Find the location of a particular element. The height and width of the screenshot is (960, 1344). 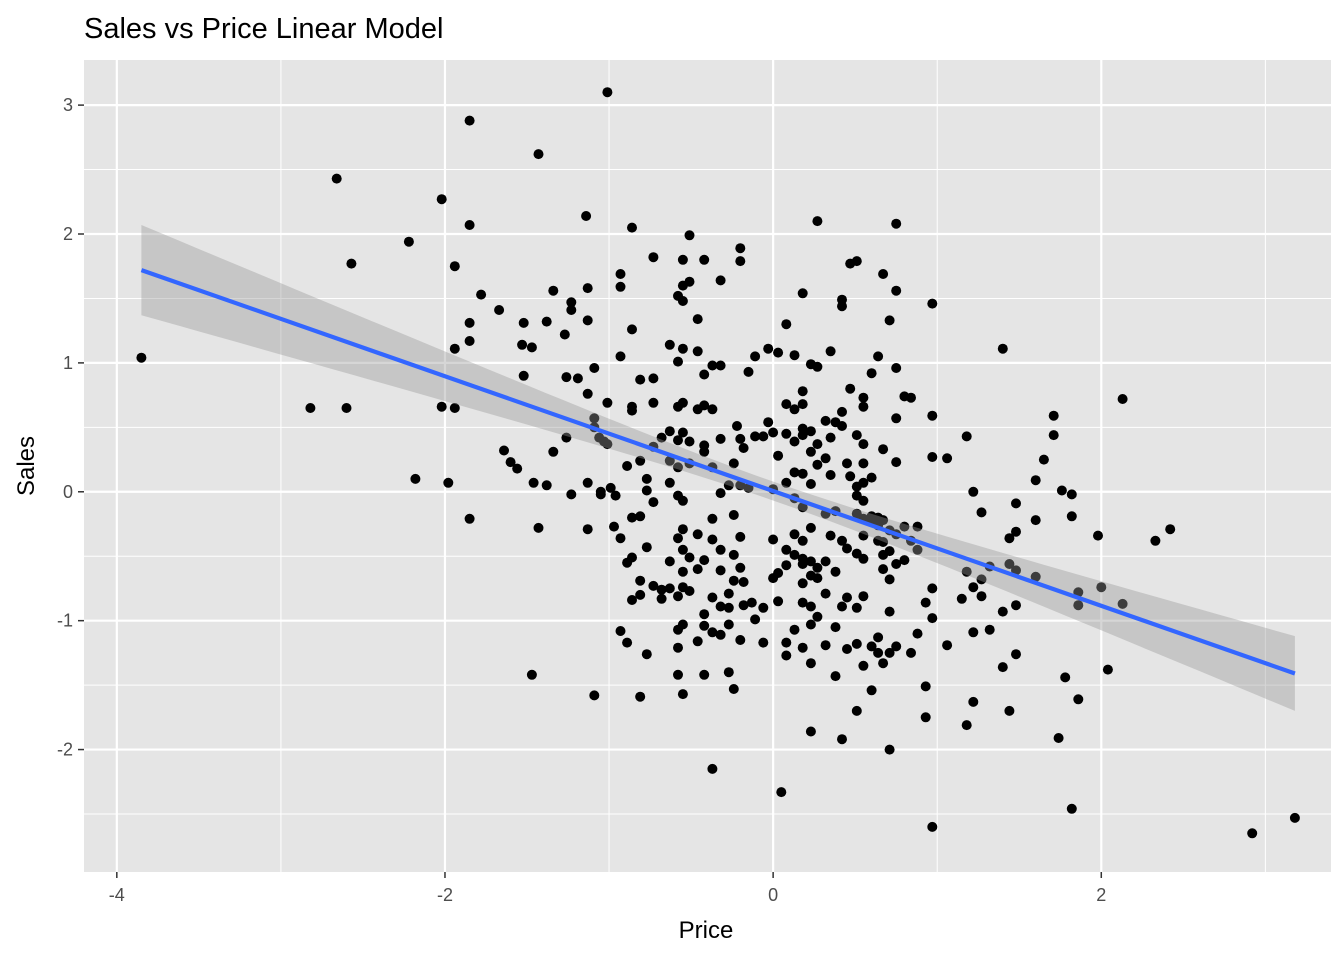

x-tick-label: 0 is located at coordinates (773, 895).